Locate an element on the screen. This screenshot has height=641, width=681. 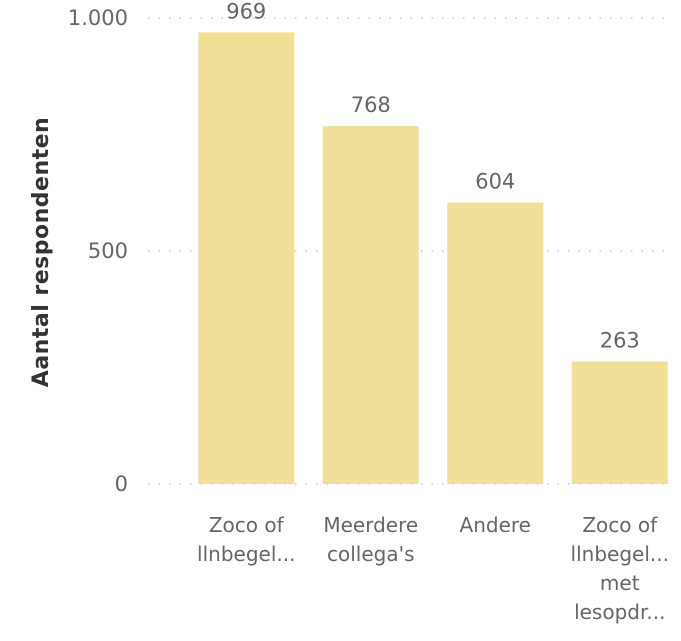
x-category-label: Andere is located at coordinates (495, 525).